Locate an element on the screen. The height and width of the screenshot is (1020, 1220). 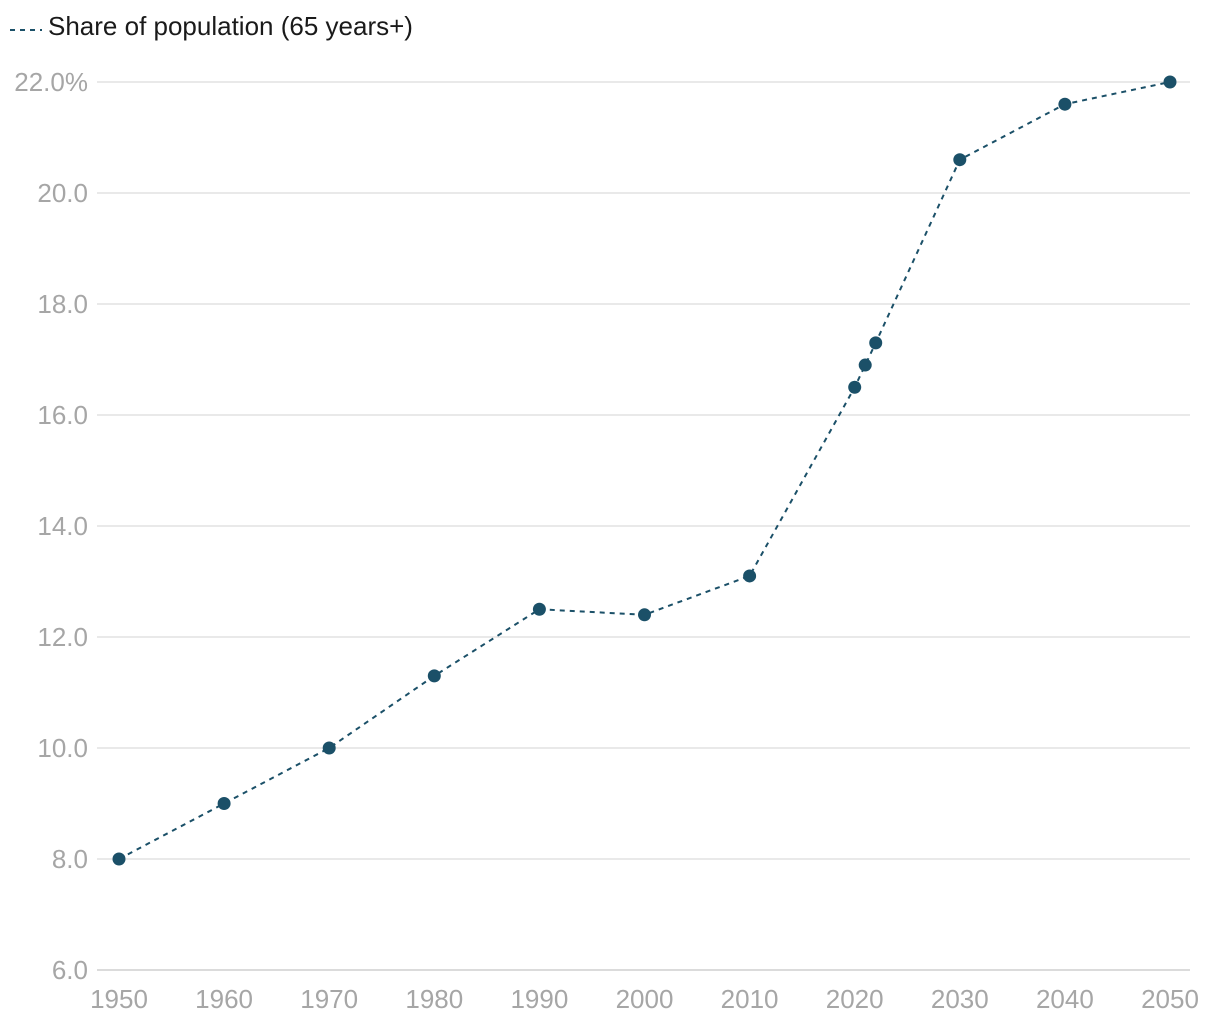
y-tick-label: 10.0 is located at coordinates (62, 748).